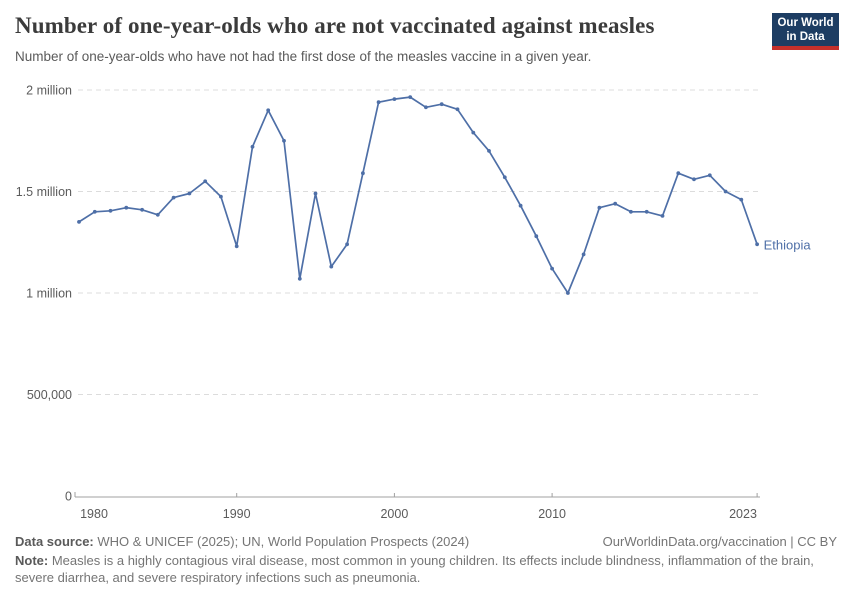  I want to click on owid-logo-accent-bar, so click(805, 48).